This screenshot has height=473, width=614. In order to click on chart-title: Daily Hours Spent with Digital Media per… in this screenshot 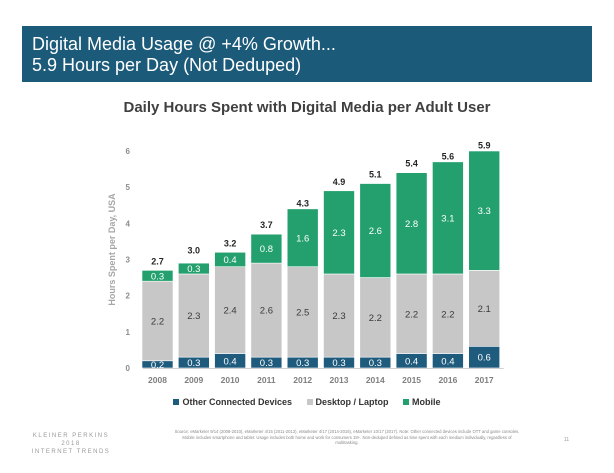, I will do `click(307, 107)`.